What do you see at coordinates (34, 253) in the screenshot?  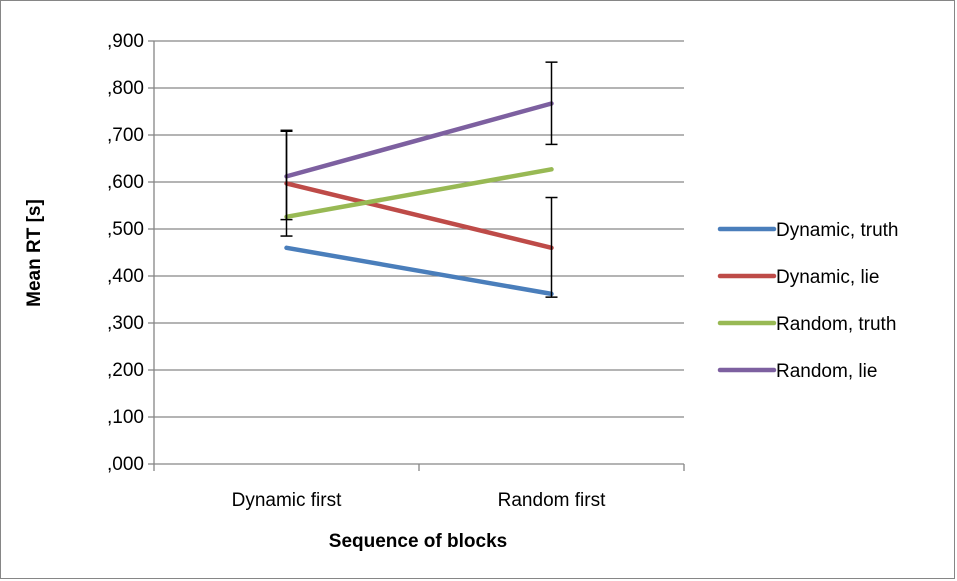 I see `y-axis-title: Mean RT [s]` at bounding box center [34, 253].